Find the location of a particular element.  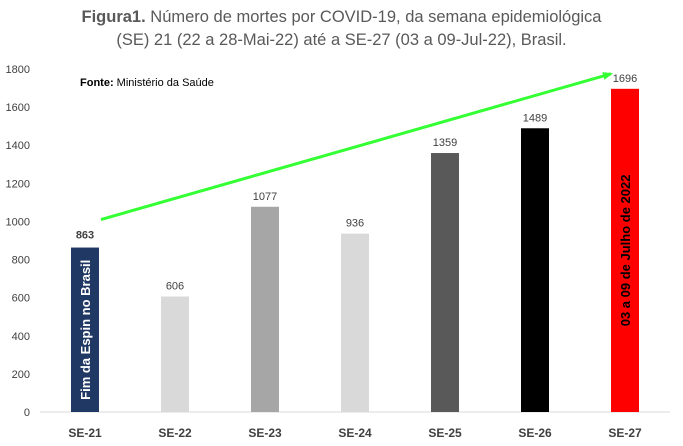

source-note: Fonte: Ministério da Saúde is located at coordinates (147, 83).